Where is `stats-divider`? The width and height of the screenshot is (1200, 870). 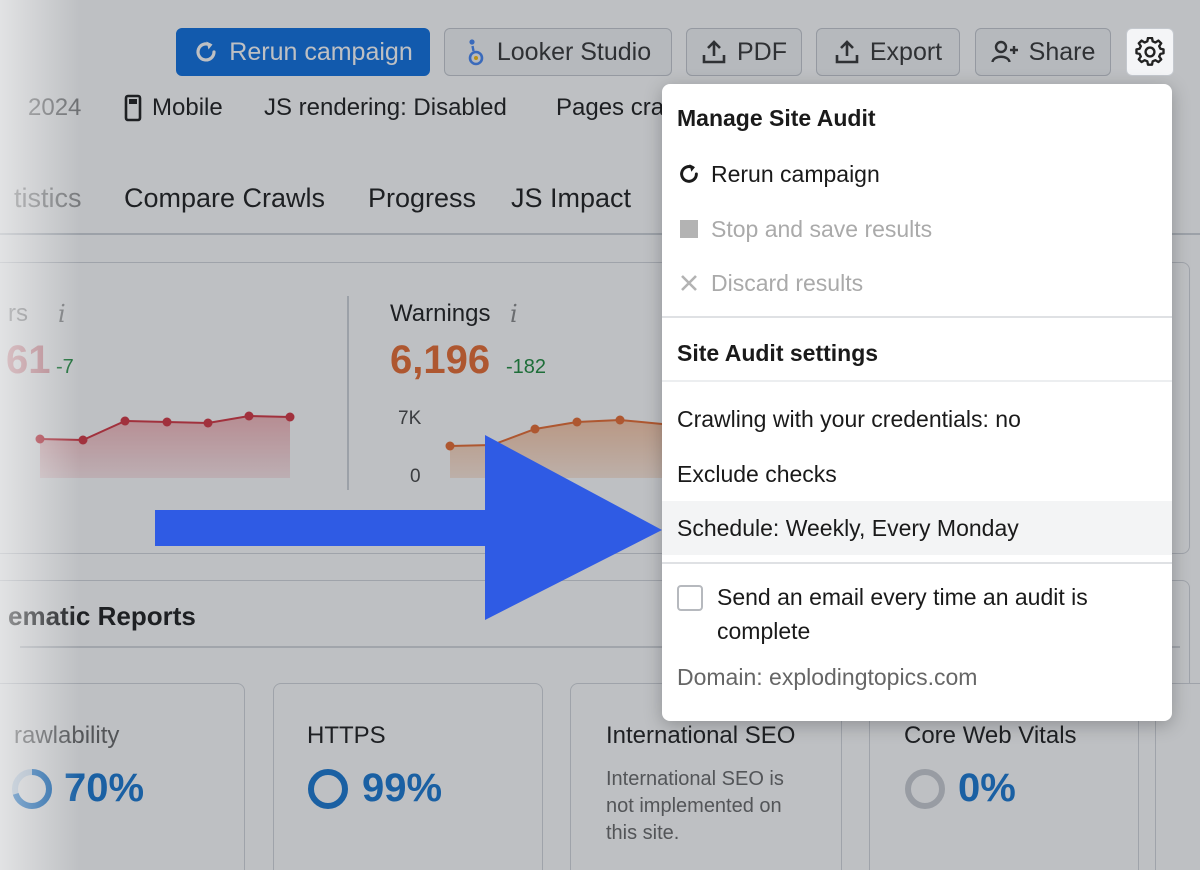 stats-divider is located at coordinates (348, 393).